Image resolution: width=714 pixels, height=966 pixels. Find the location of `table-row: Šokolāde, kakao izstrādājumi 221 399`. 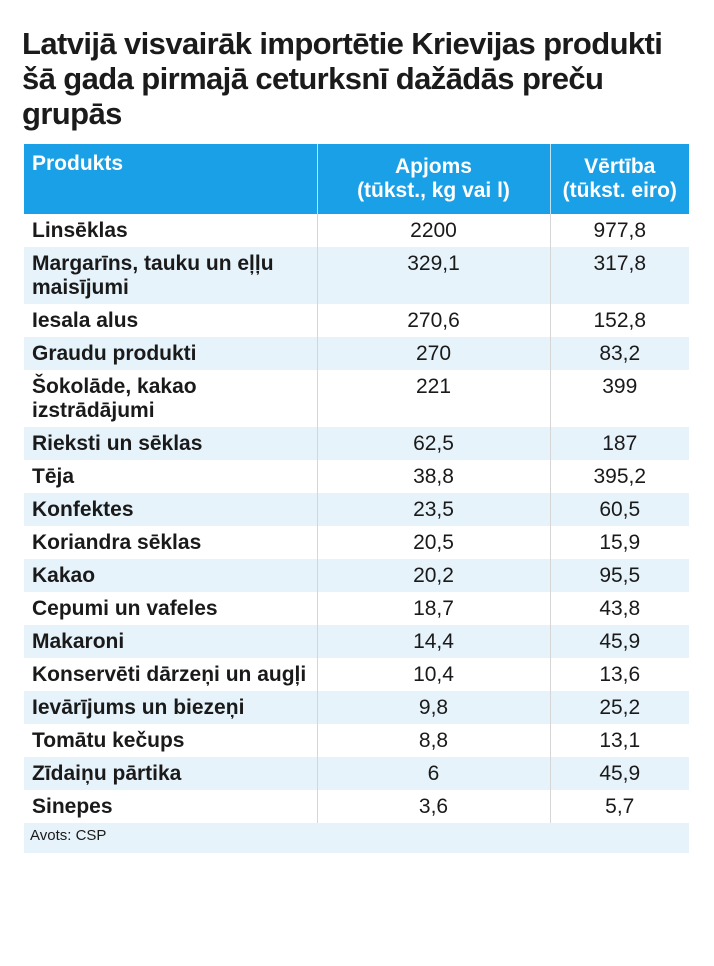

table-row: Šokolāde, kakao izstrādājumi 221 399 is located at coordinates (356, 398).